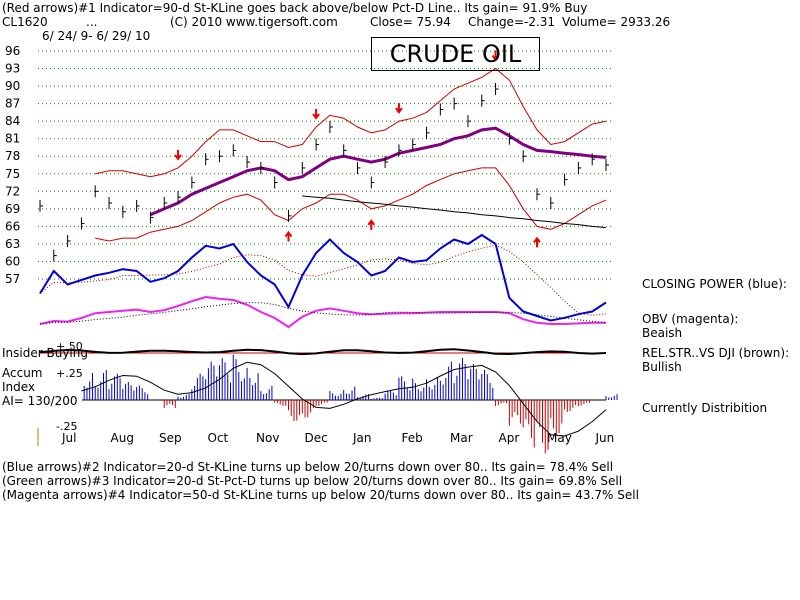  What do you see at coordinates (25, 22) in the screenshot?
I see `symbol-label: CL1620` at bounding box center [25, 22].